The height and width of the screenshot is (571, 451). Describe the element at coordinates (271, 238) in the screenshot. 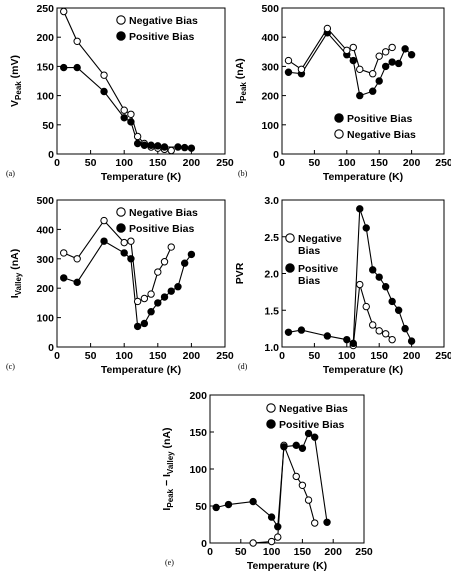

I see `y-tick-label: 2.5` at that location.